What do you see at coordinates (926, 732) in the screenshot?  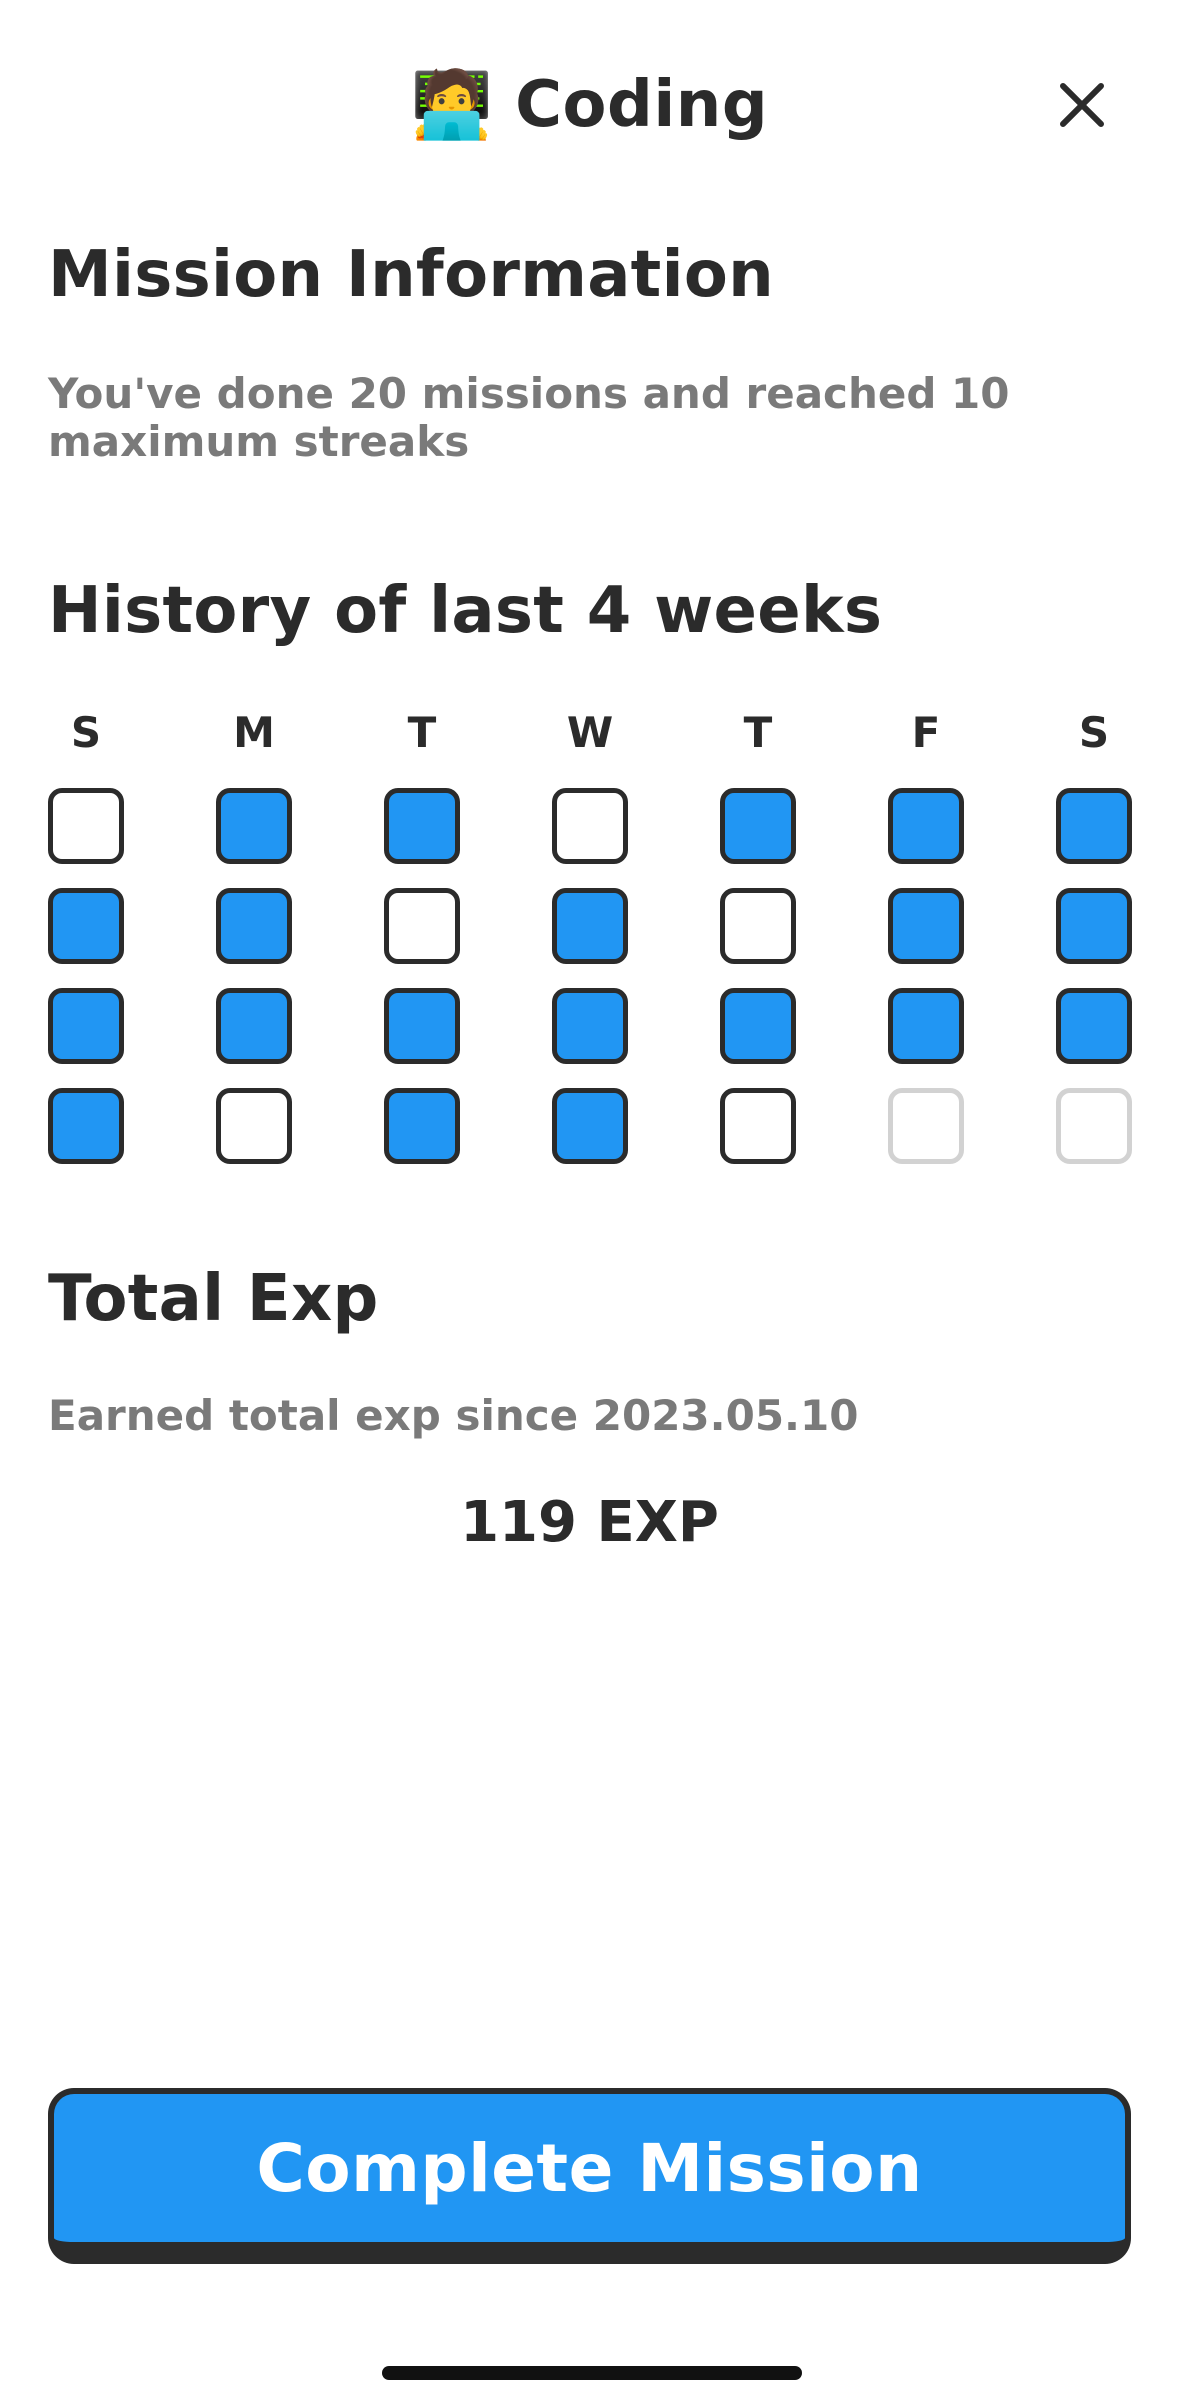 I see `day-header: F` at bounding box center [926, 732].